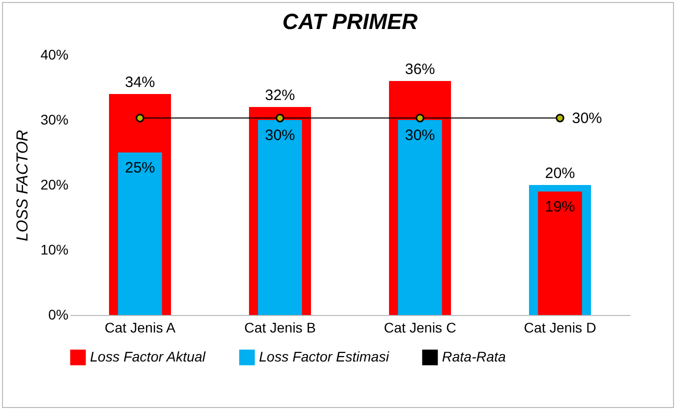  I want to click on data-label: 20%, so click(560, 173).